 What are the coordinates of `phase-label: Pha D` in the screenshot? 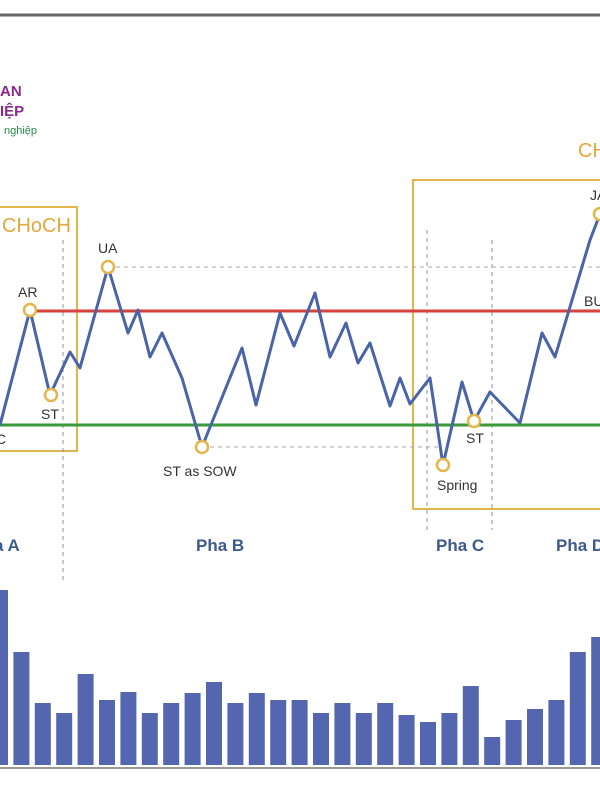 It's located at (578, 545).